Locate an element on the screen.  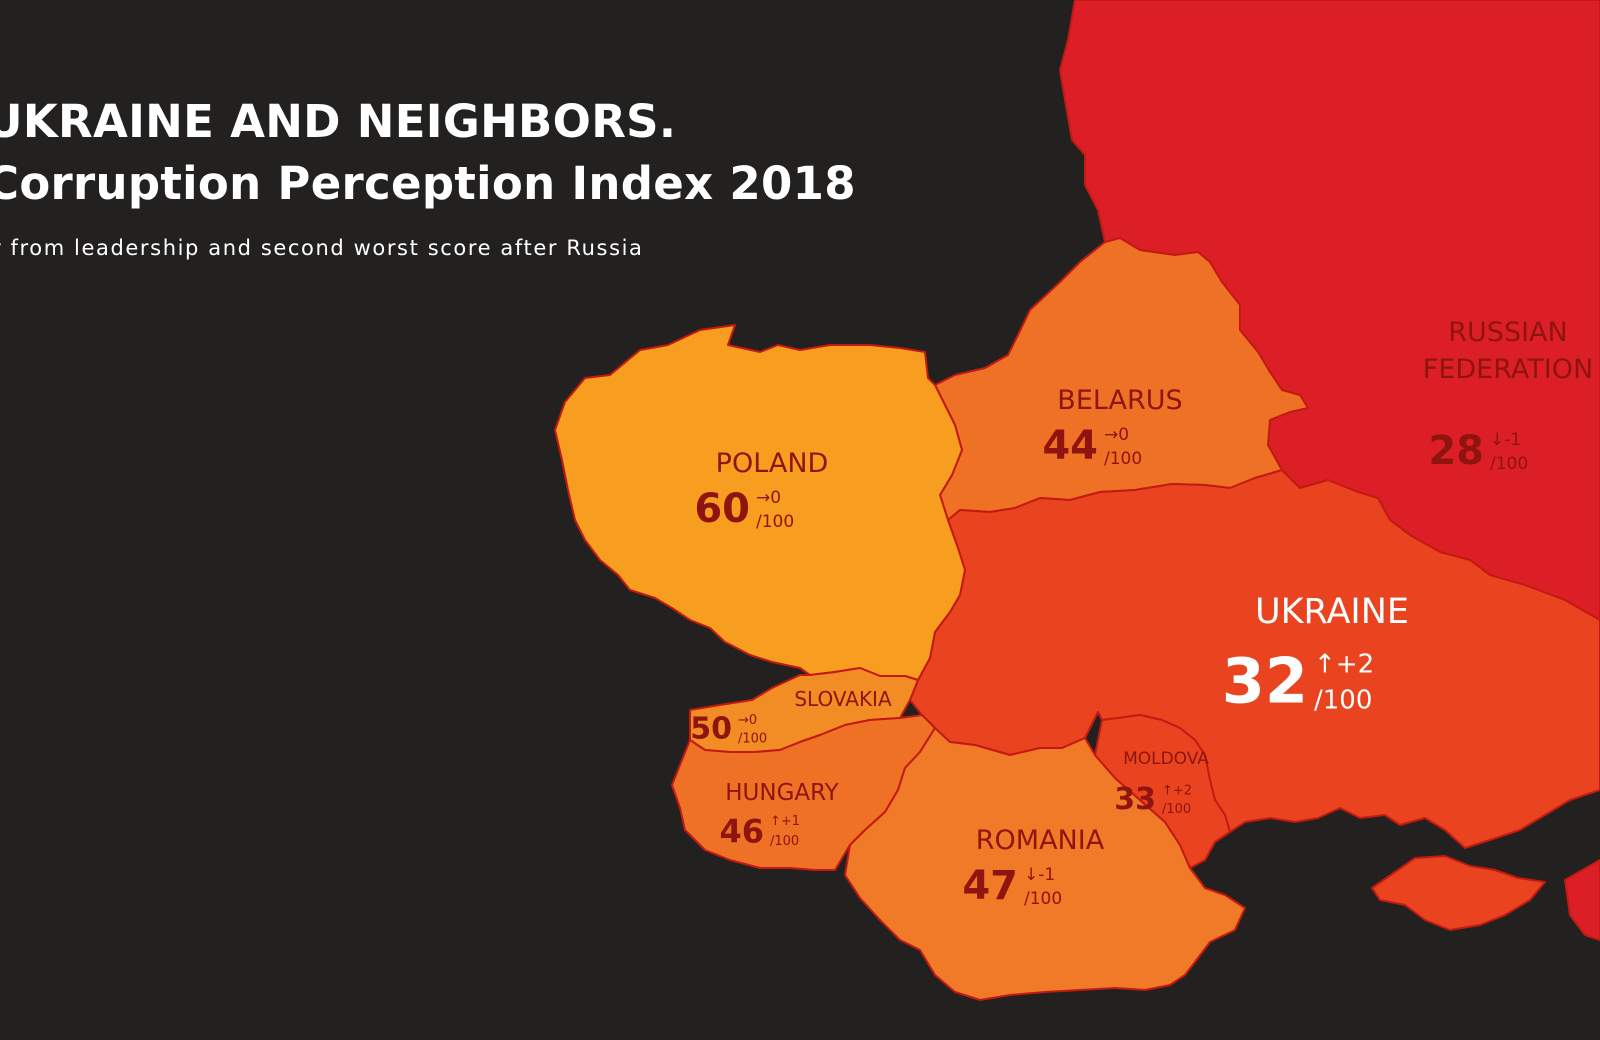
change-slovakia: →0 is located at coordinates (747, 720).